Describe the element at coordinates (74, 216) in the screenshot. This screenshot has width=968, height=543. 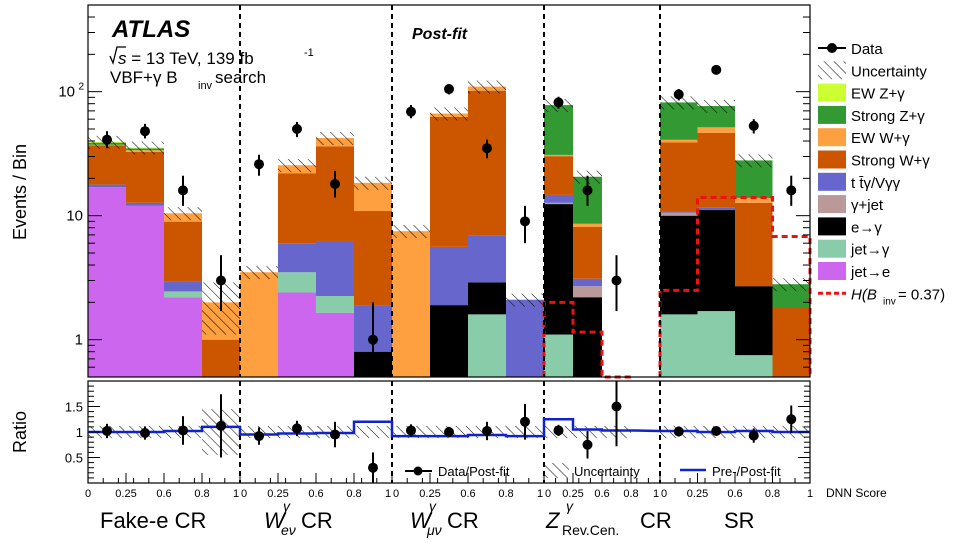
I see `y-tick-label: 10` at that location.